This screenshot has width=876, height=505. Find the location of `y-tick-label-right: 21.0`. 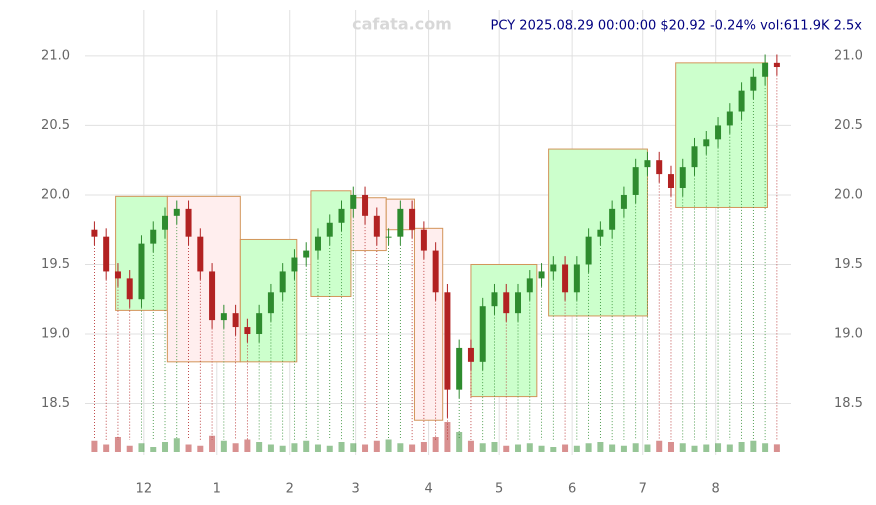

y-tick-label-right: 21.0 is located at coordinates (848, 55).